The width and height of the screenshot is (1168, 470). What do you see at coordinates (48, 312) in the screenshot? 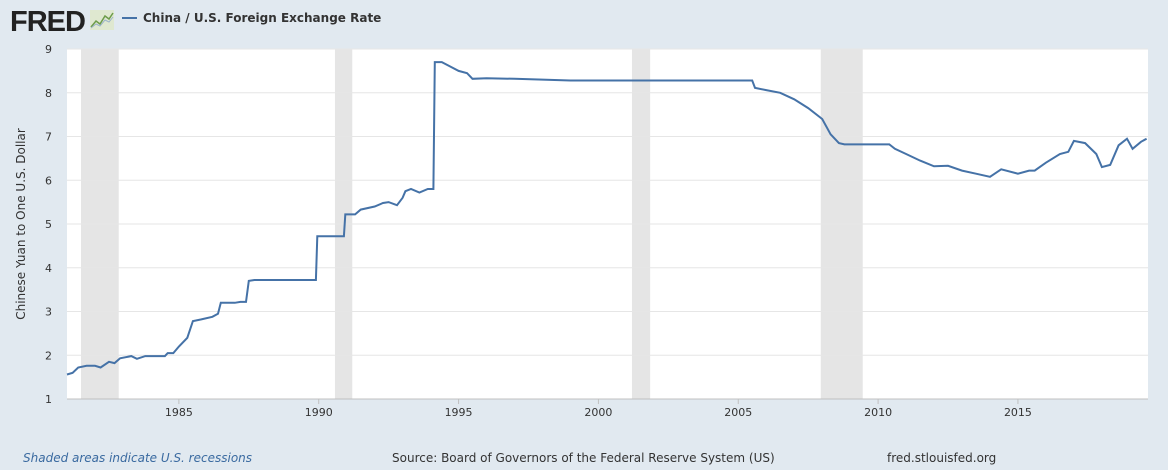
I see `y-tick-label: 3` at bounding box center [48, 312].